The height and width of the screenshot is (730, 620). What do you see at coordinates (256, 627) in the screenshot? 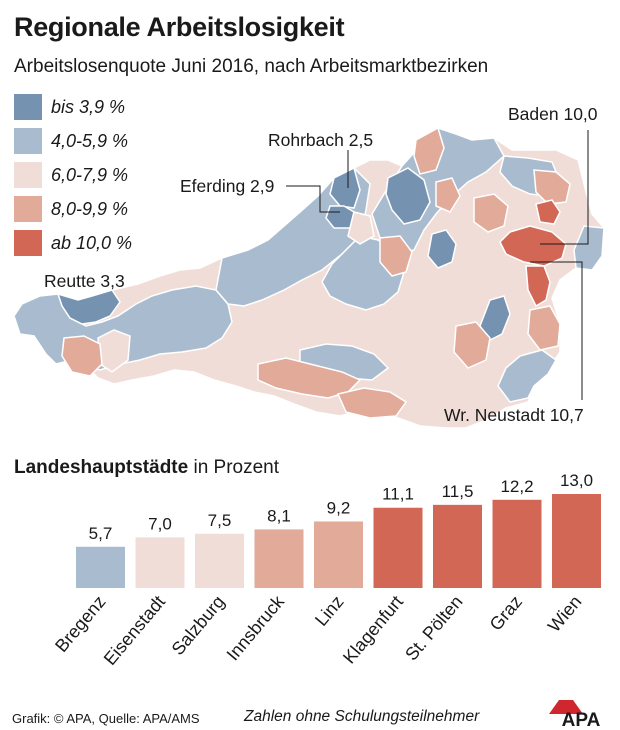
I see `category-label: Innsbruck` at bounding box center [256, 627].